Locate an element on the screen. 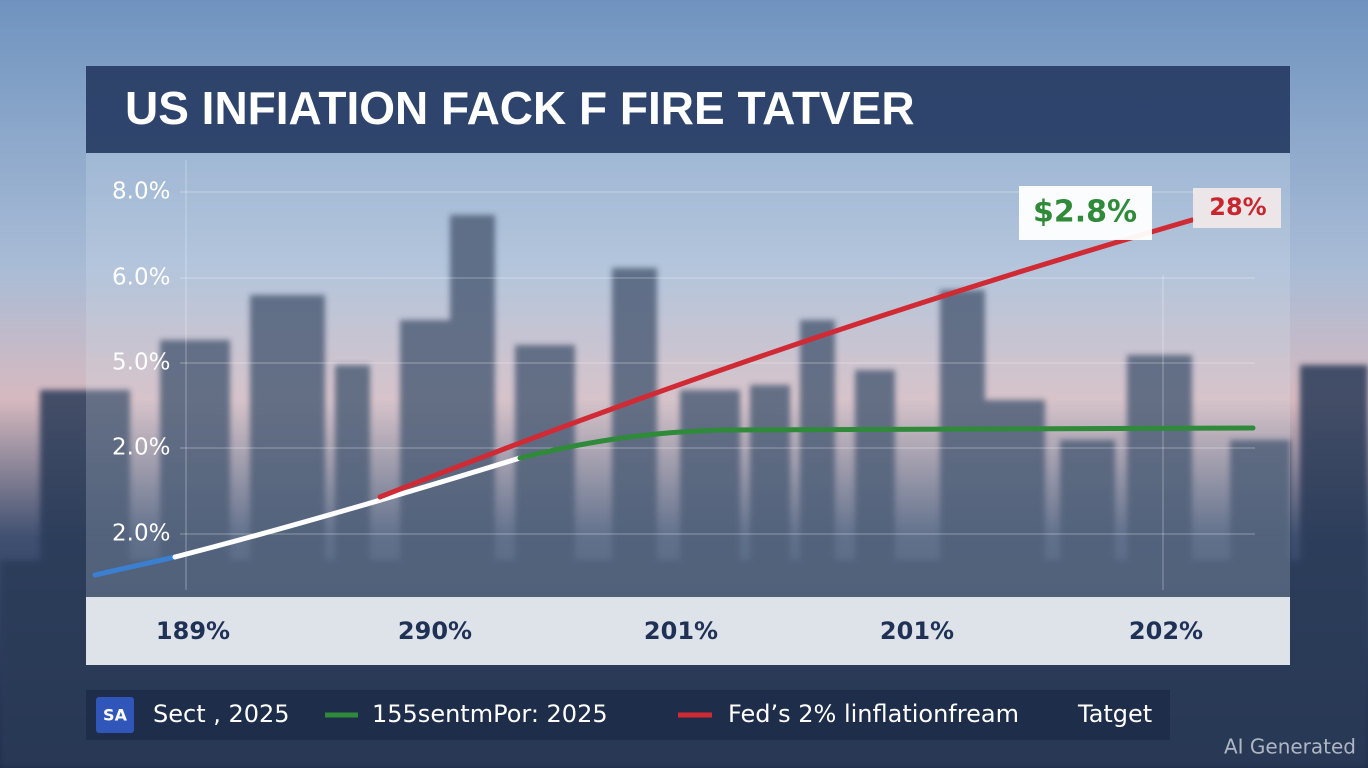  legend-label: Tatget is located at coordinates (1114, 714).